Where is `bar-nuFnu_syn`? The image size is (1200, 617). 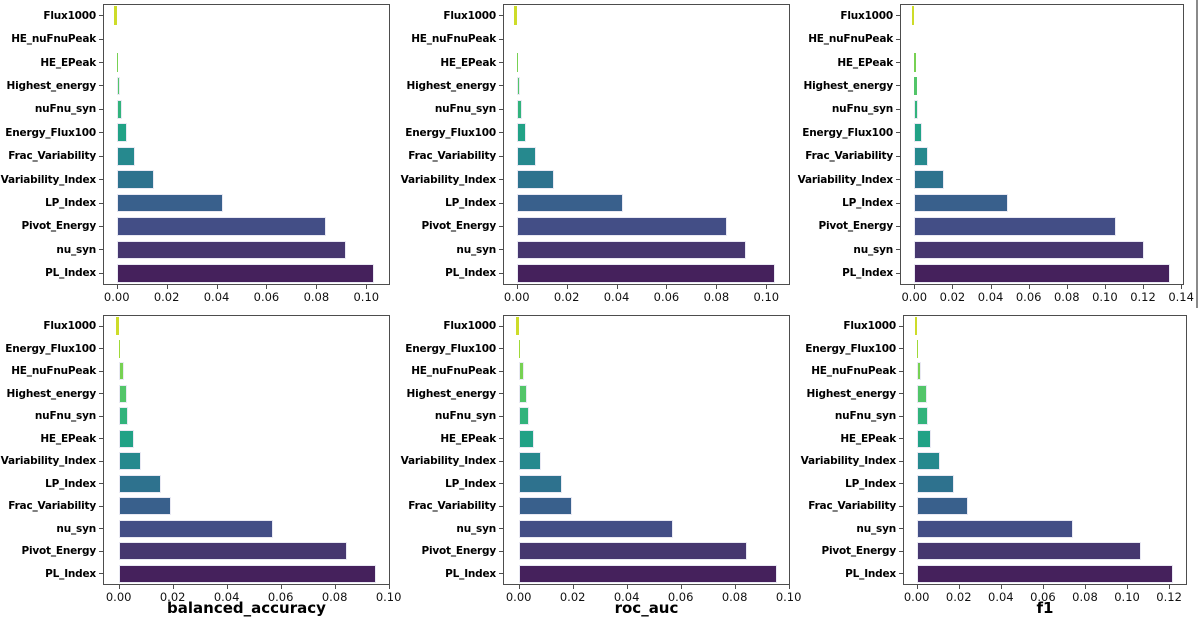 bar-nuFnu_syn is located at coordinates (123, 416).